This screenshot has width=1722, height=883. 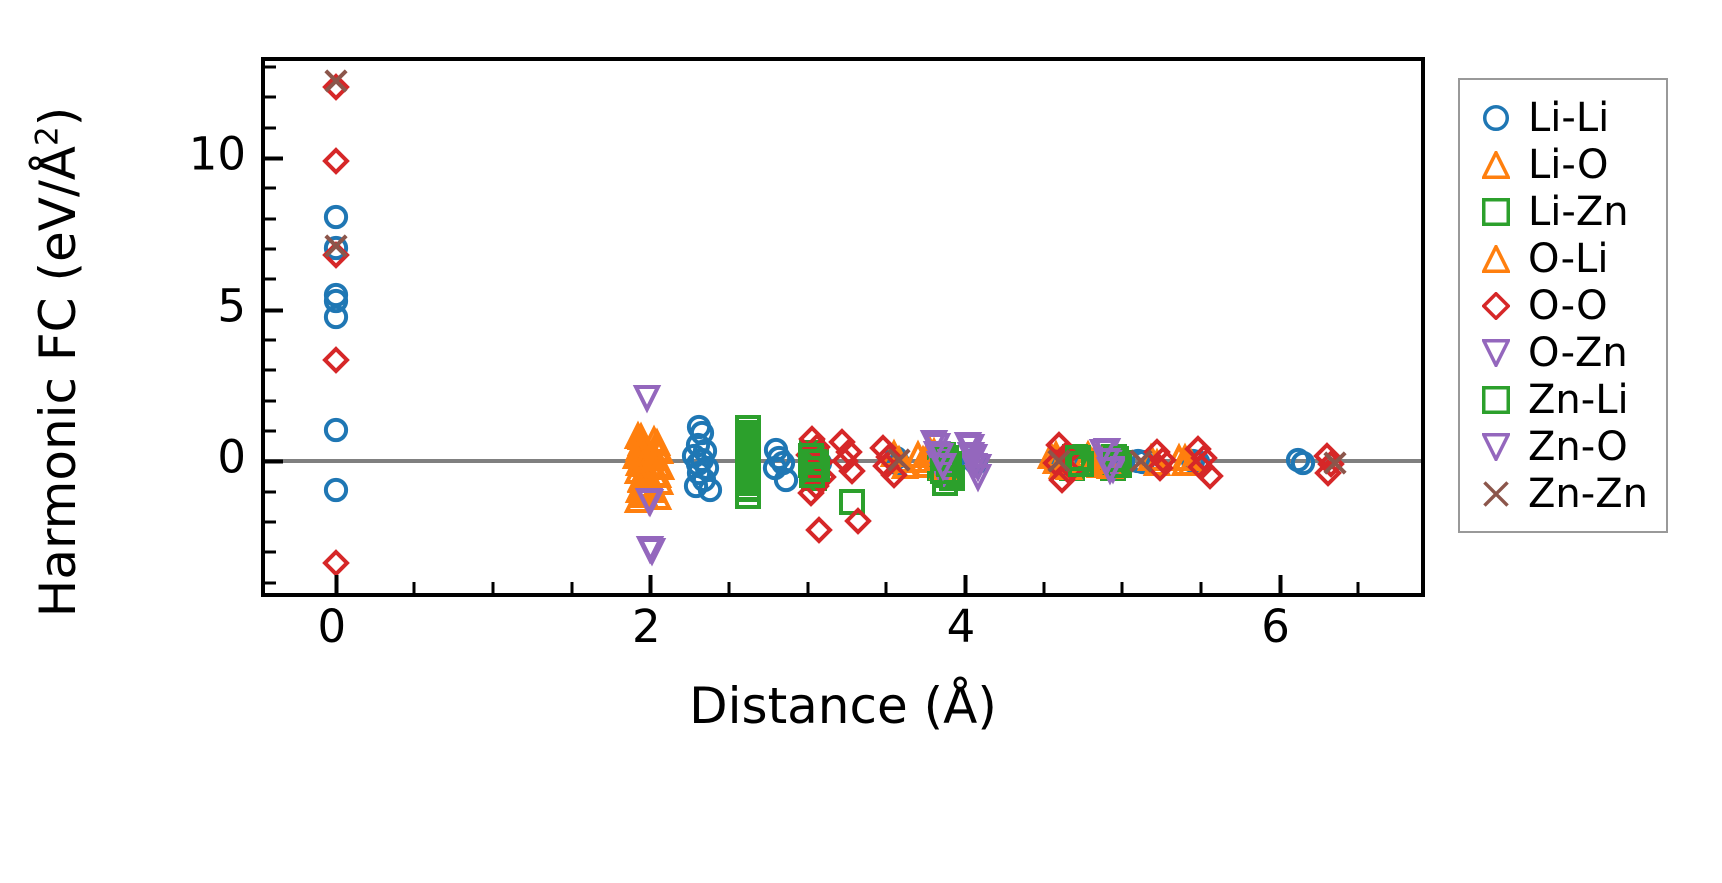 What do you see at coordinates (1498, 494) in the screenshot?
I see `x-marker-icon` at bounding box center [1498, 494].